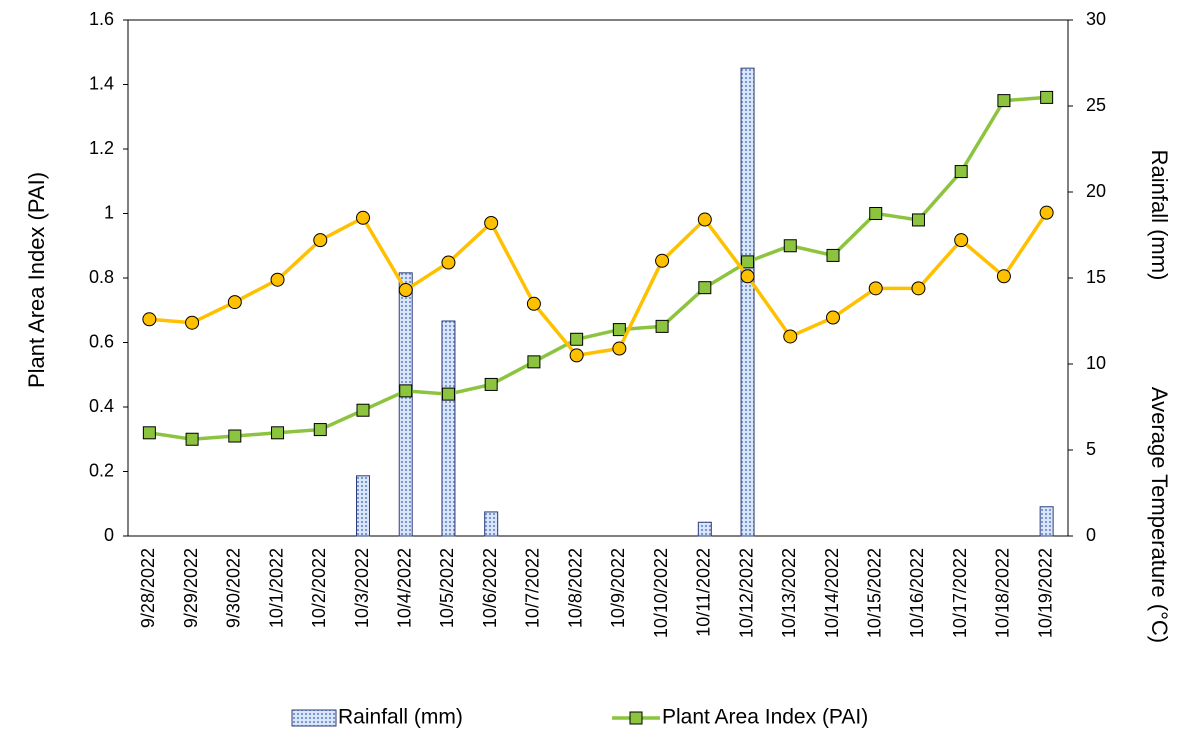  What do you see at coordinates (661, 593) in the screenshot?
I see `x-tick-label: 10/10/2022` at bounding box center [661, 593].